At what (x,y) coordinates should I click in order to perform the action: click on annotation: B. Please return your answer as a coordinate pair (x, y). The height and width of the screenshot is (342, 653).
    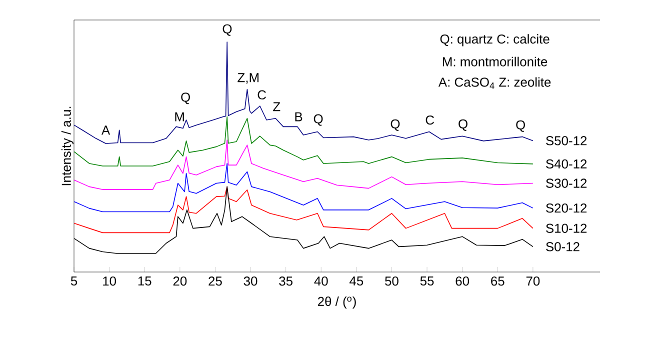
    Looking at the image, I should click on (298, 117).